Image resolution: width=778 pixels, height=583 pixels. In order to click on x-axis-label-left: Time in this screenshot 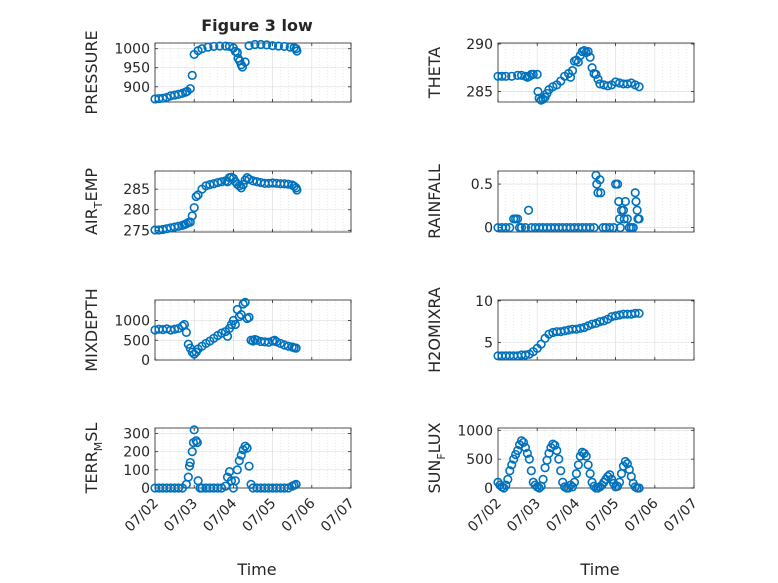, I will do `click(256, 569)`.